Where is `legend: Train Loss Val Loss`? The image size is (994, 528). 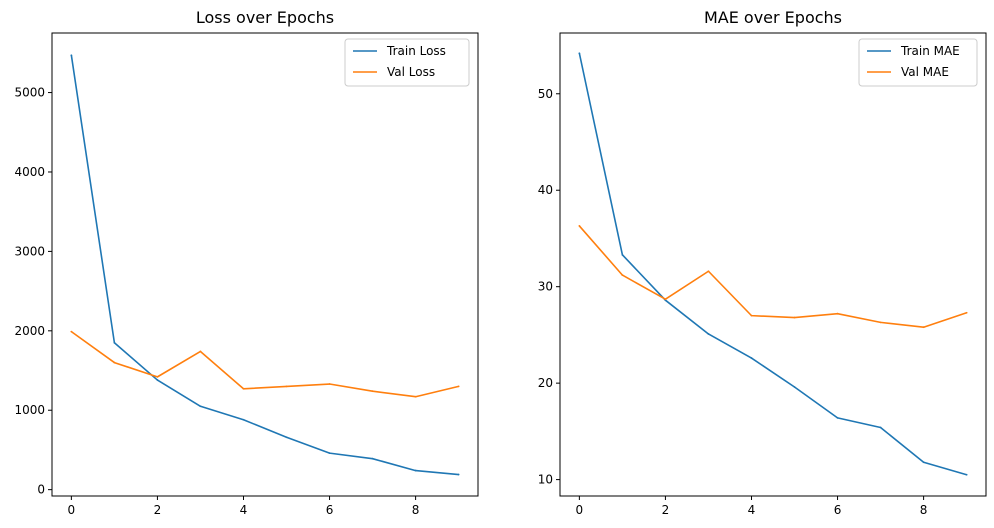
legend: Train Loss Val Loss is located at coordinates (407, 62).